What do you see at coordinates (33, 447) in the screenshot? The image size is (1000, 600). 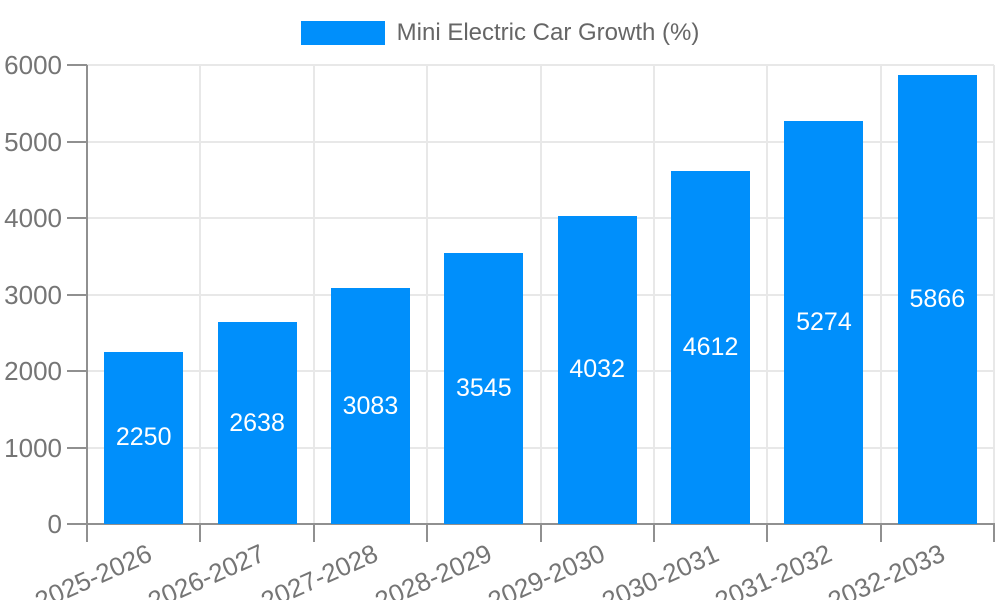 I see `y-axis-tick-label: 1000` at bounding box center [33, 447].